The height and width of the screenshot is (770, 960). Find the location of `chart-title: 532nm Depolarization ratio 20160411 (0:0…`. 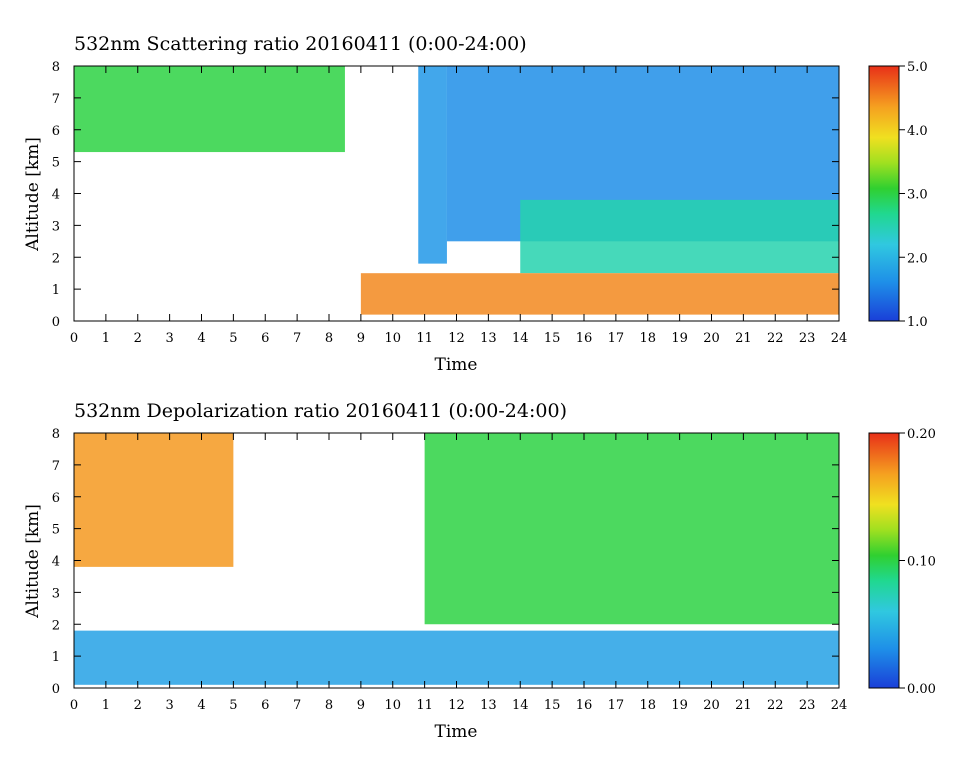

chart-title: 532nm Depolarization ratio 20160411 (0:0… is located at coordinates (320, 411).